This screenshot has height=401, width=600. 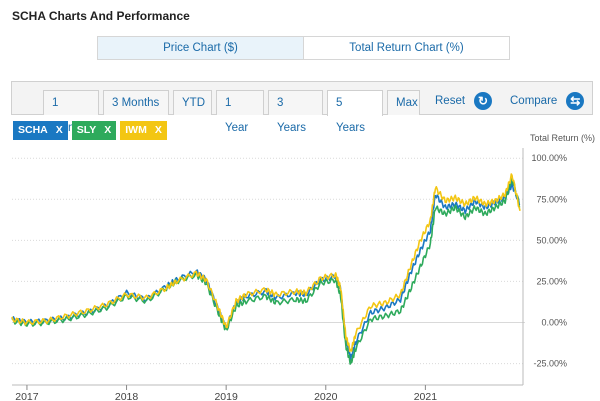 I want to click on range-tab-1-month: 1 Month, so click(x=71, y=112).